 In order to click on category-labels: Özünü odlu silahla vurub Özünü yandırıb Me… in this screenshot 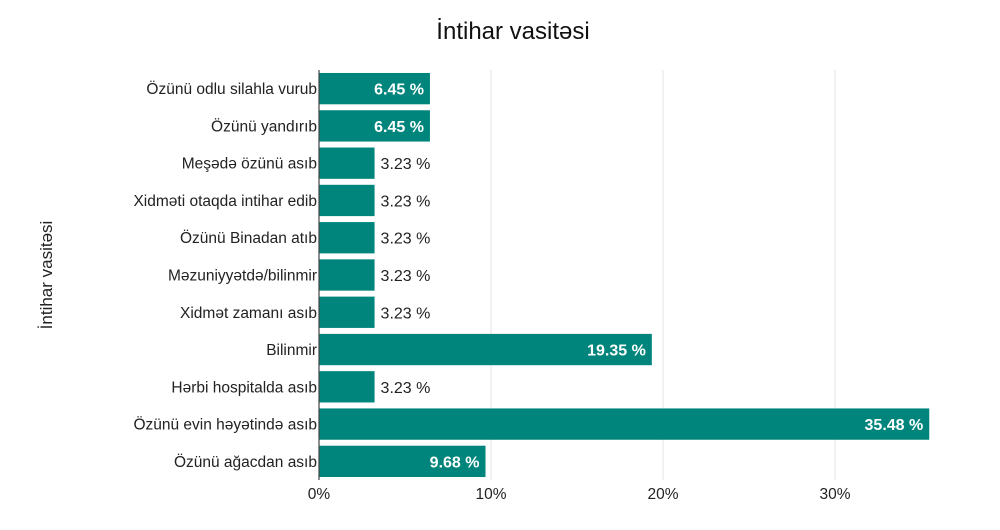, I will do `click(225, 275)`.